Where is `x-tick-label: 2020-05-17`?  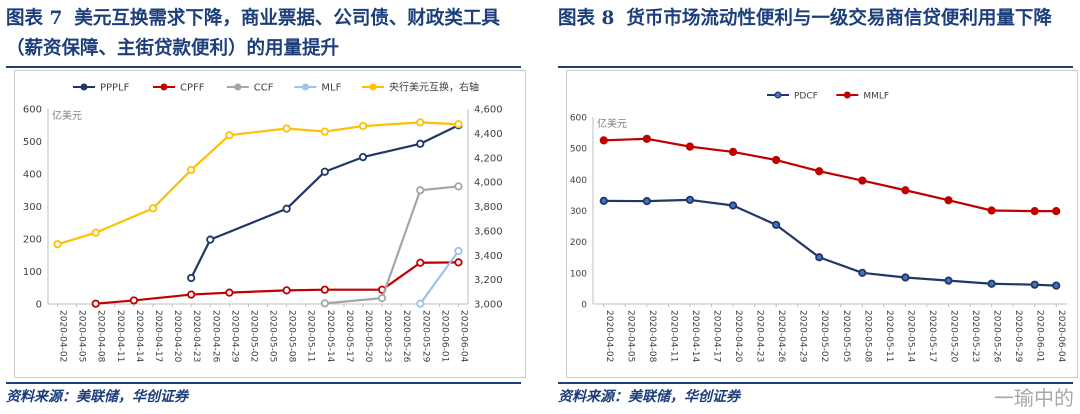
x-tick-label: 2020-05-17 is located at coordinates (932, 336).